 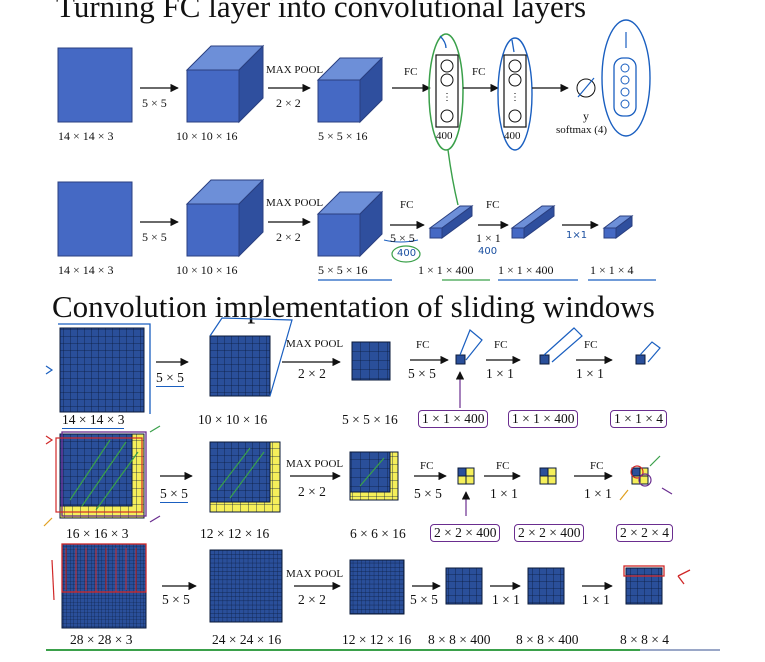 I want to click on d2-handwritten-400a: 400, so click(x=407, y=253).